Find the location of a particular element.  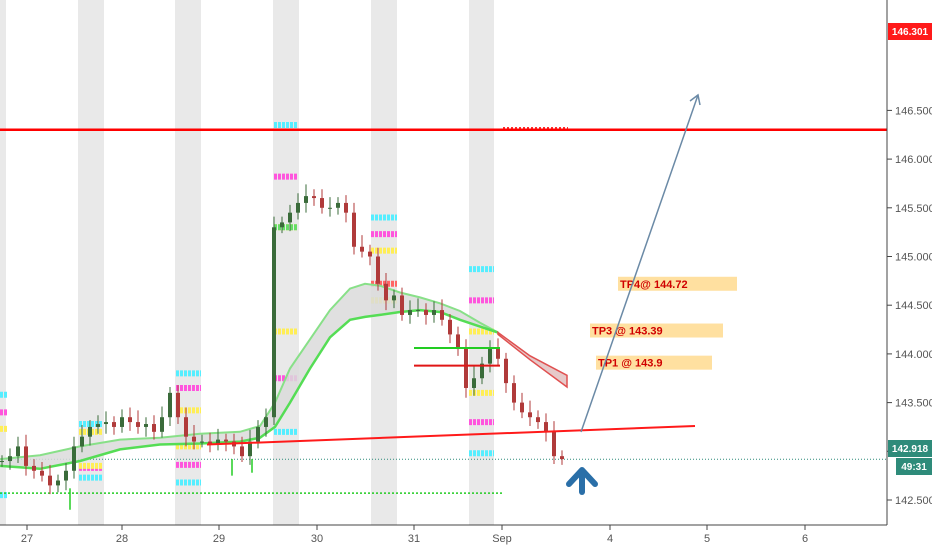

x-tick-label: 31 is located at coordinates (414, 539).